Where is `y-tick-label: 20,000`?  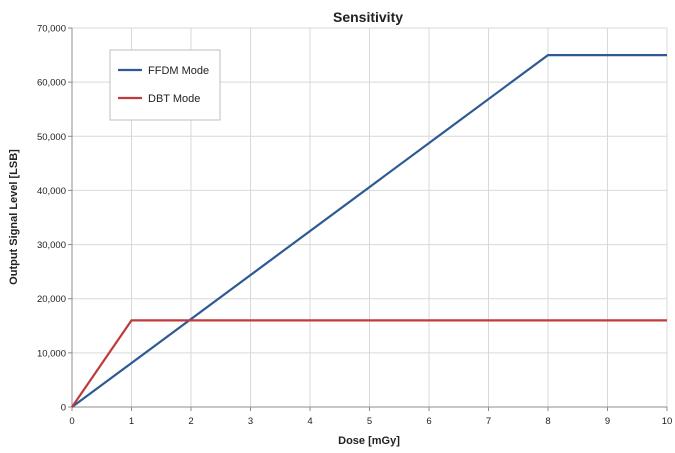 y-tick-label: 20,000 is located at coordinates (51, 299).